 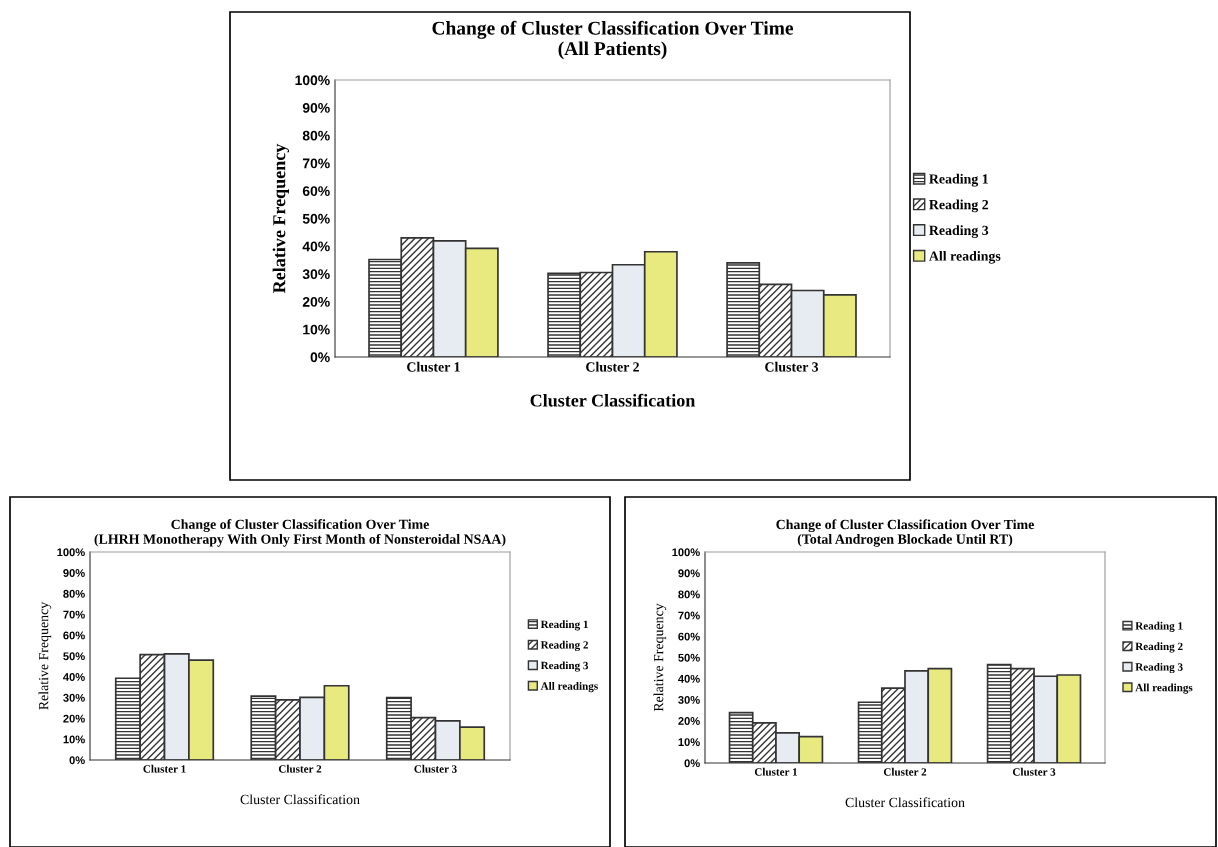 I want to click on chart-title: Change of Cluster Classification Over Time (LHRH Monotherapy With Only First Month of Nonsteroidal NSAA), so click(x=300, y=533).